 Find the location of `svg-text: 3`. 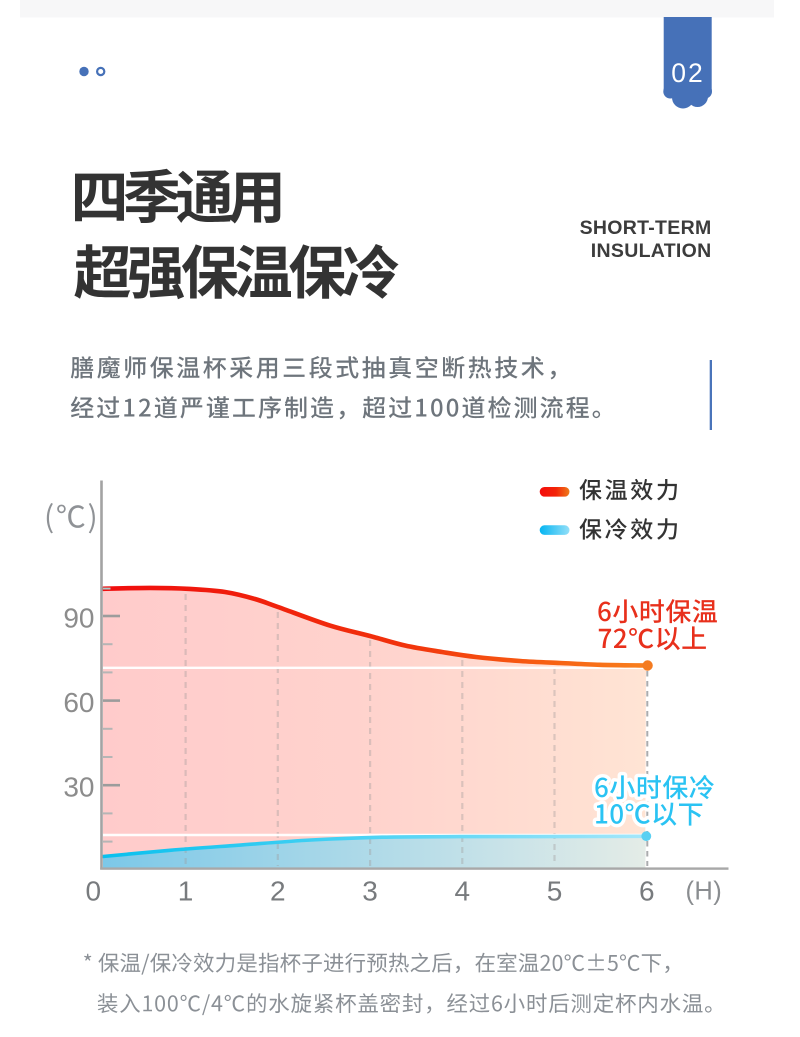

svg-text: 3 is located at coordinates (370, 891).